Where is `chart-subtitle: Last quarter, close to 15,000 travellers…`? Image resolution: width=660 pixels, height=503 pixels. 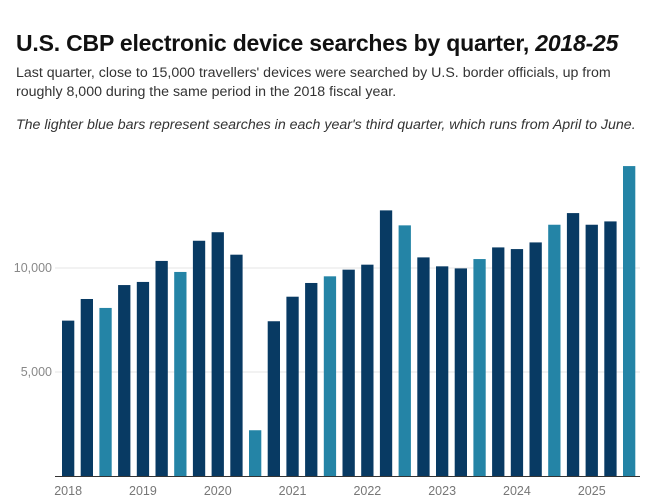 chart-subtitle: Last quarter, close to 15,000 travellers… is located at coordinates (313, 82).